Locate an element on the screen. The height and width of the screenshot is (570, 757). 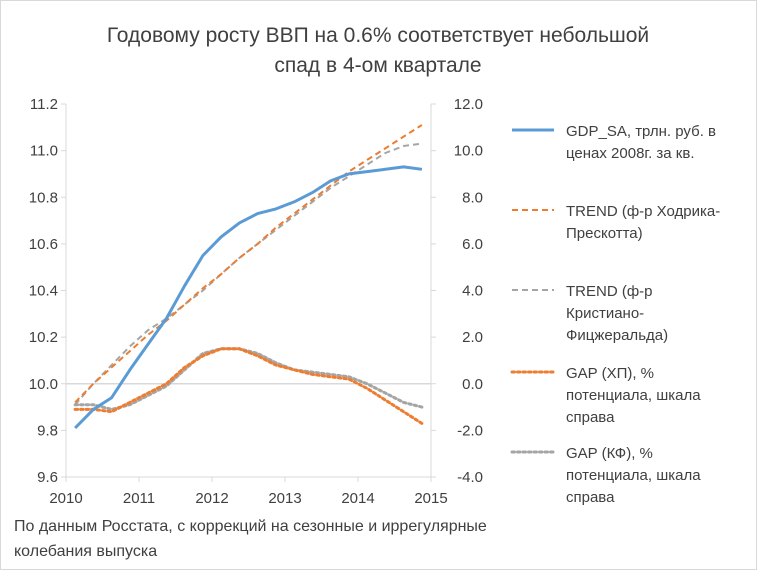
y-right-tick-label: 0.0 is located at coordinates (472, 384).